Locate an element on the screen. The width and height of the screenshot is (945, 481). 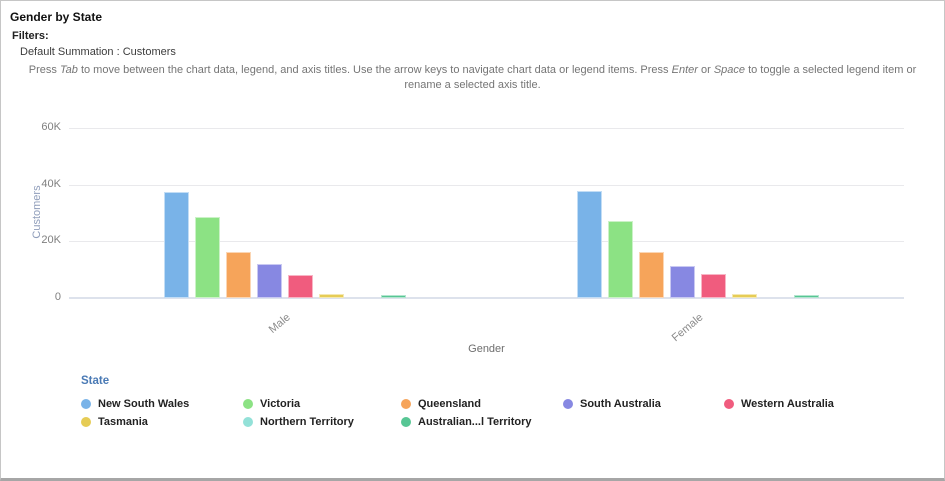
legend-item-south-australia: South Australia is located at coordinates (612, 404).